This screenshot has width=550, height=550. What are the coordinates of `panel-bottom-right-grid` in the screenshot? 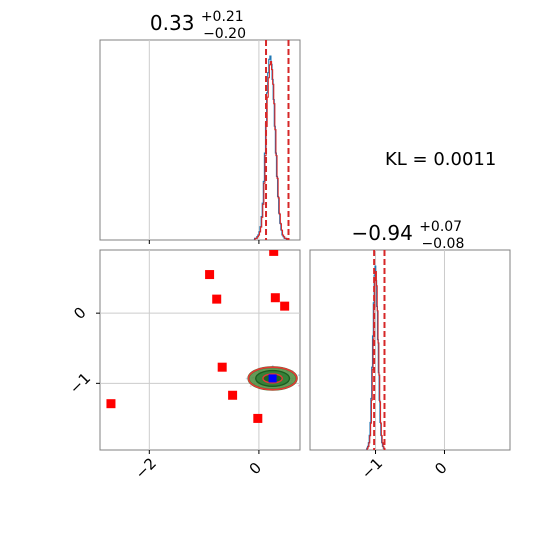 It's located at (410, 350).